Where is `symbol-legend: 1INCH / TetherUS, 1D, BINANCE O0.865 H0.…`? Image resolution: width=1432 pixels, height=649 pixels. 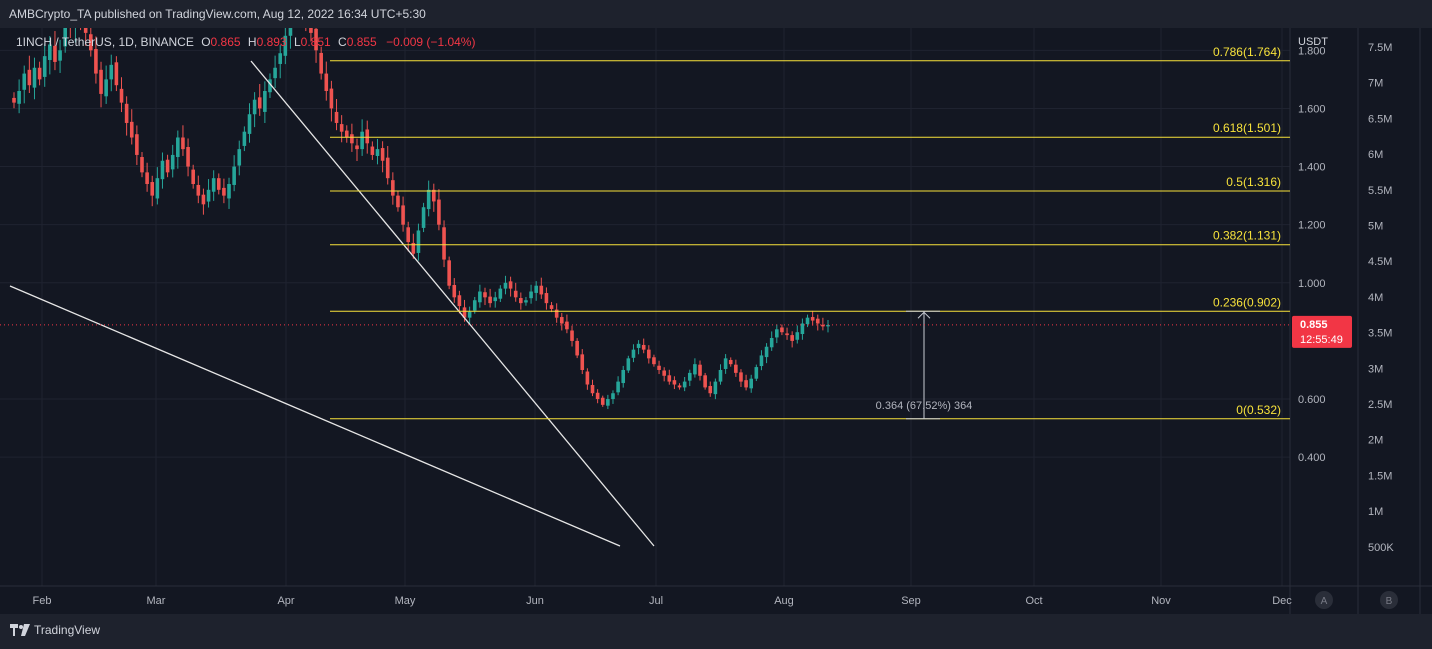 symbol-legend: 1INCH / TetherUS, 1D, BINANCE O0.865 H0.… is located at coordinates (245, 42).